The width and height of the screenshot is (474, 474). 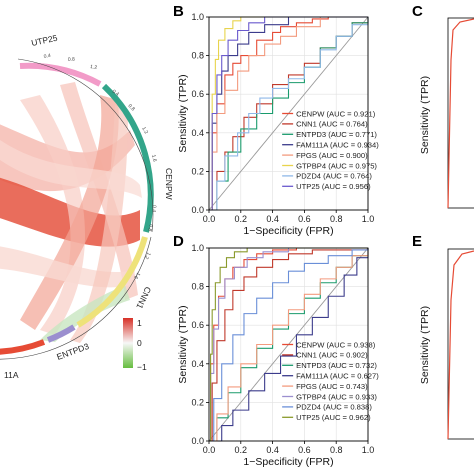 I want to click on panel-e-roc-curve, so click(x=460, y=345).